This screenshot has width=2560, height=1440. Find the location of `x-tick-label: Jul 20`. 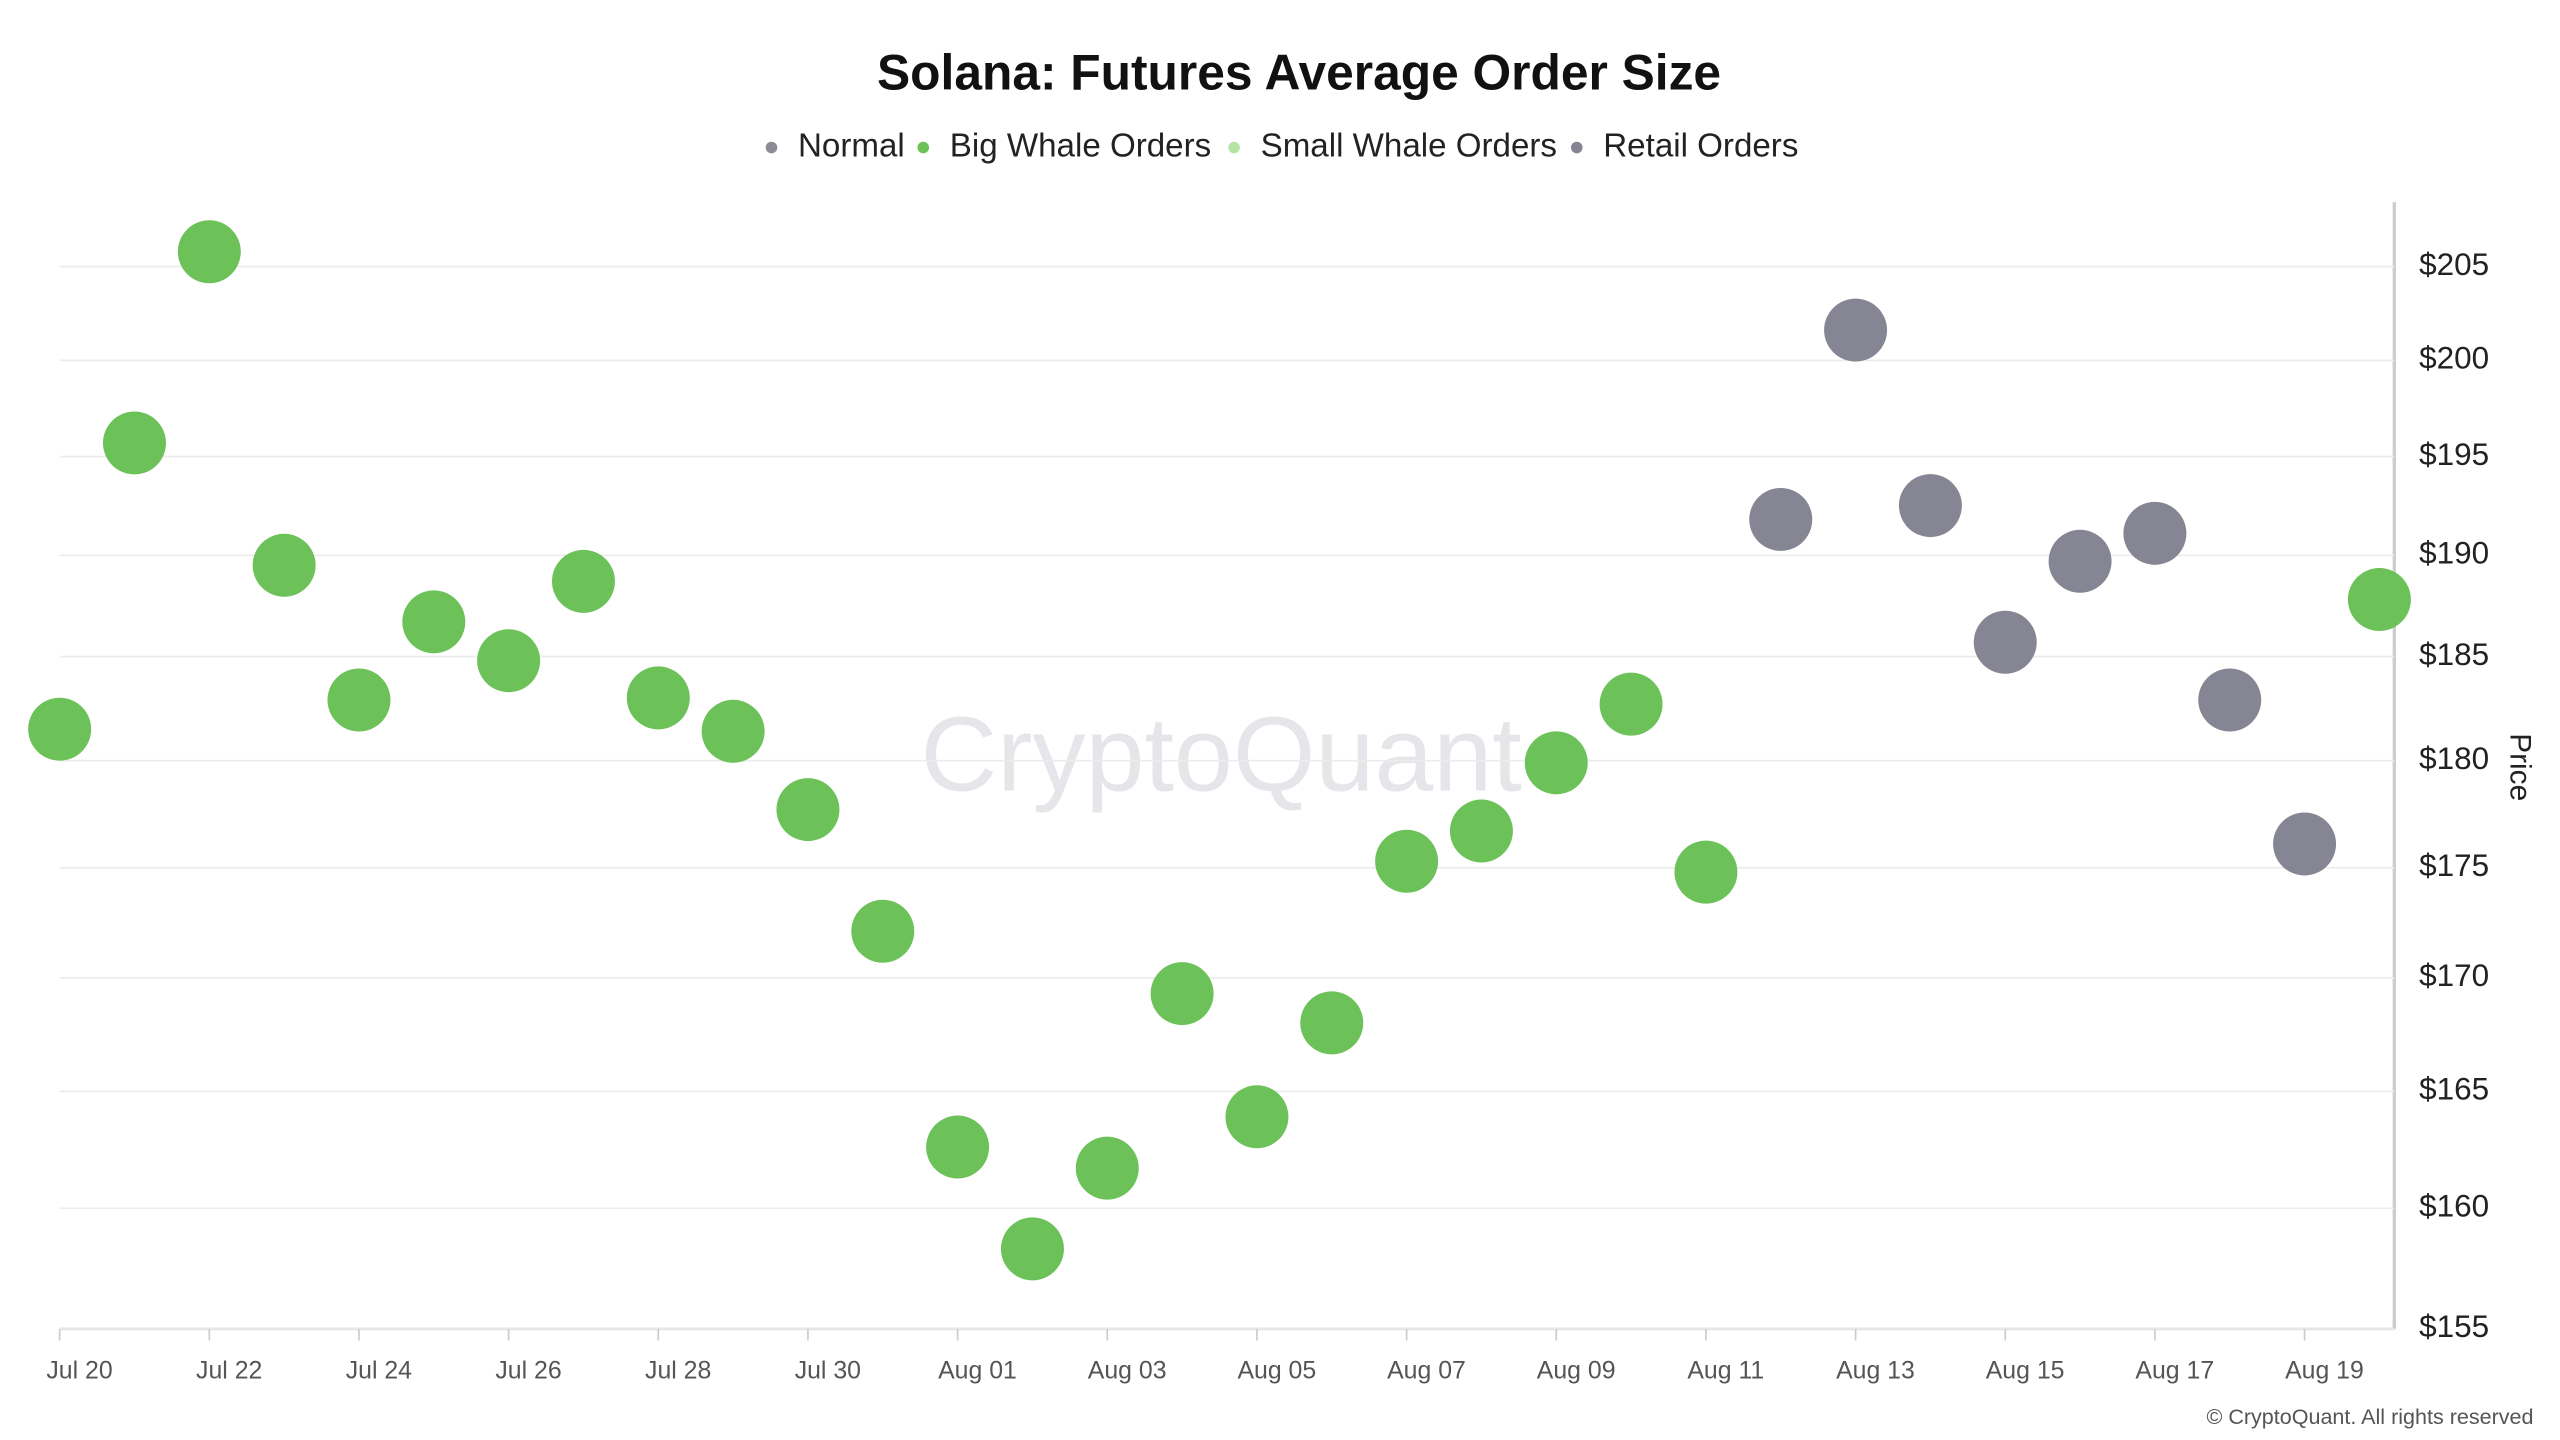

x-tick-label: Jul 20 is located at coordinates (79, 1371).